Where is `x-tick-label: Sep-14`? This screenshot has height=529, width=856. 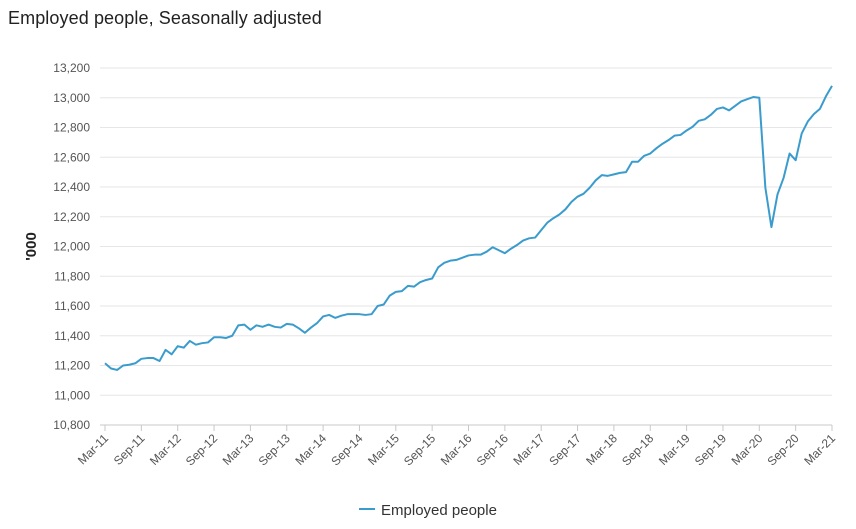 x-tick-label: Sep-14 is located at coordinates (346, 449).